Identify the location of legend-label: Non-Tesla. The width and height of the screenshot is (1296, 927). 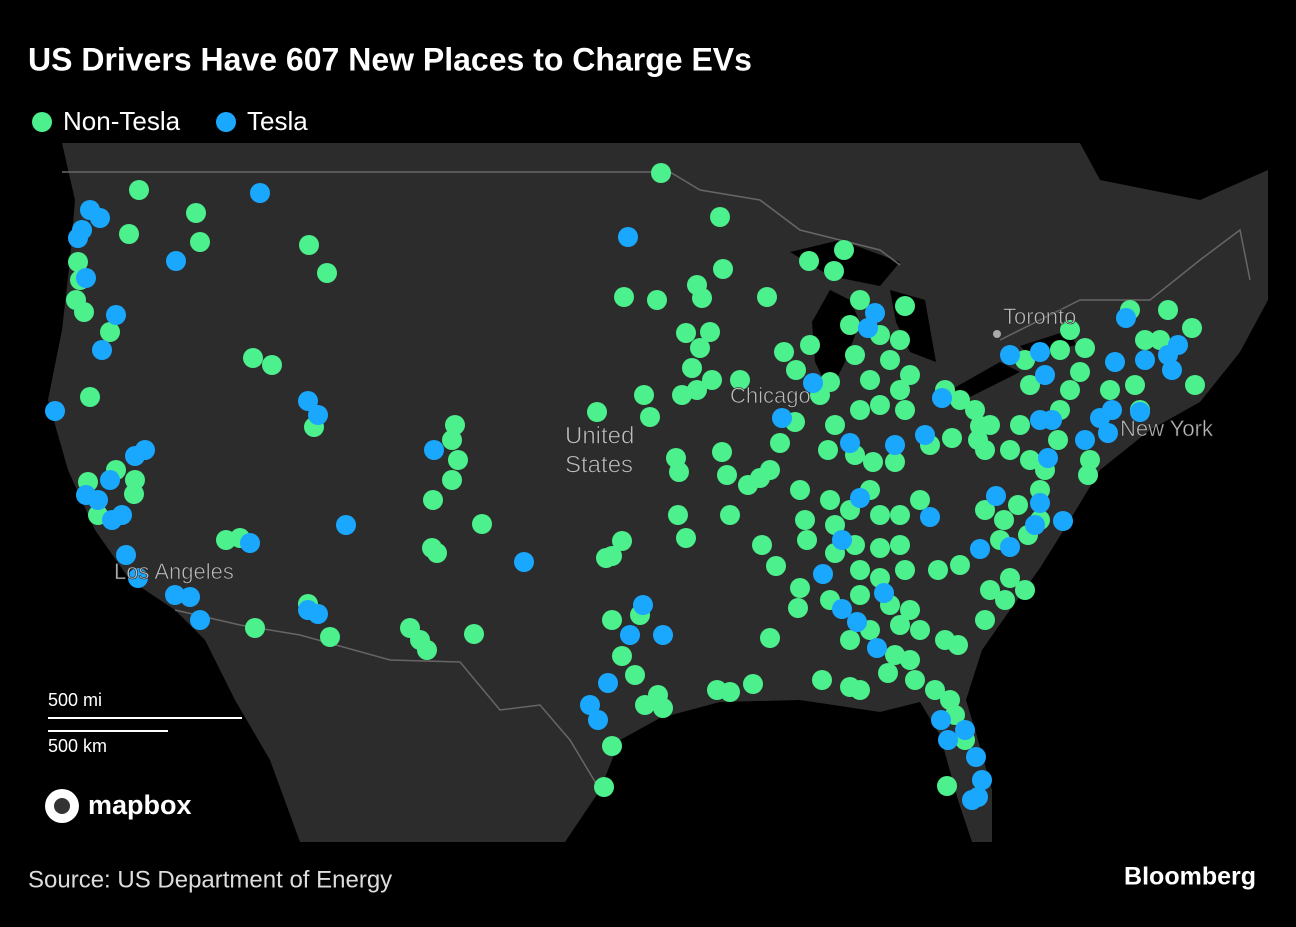
(122, 121).